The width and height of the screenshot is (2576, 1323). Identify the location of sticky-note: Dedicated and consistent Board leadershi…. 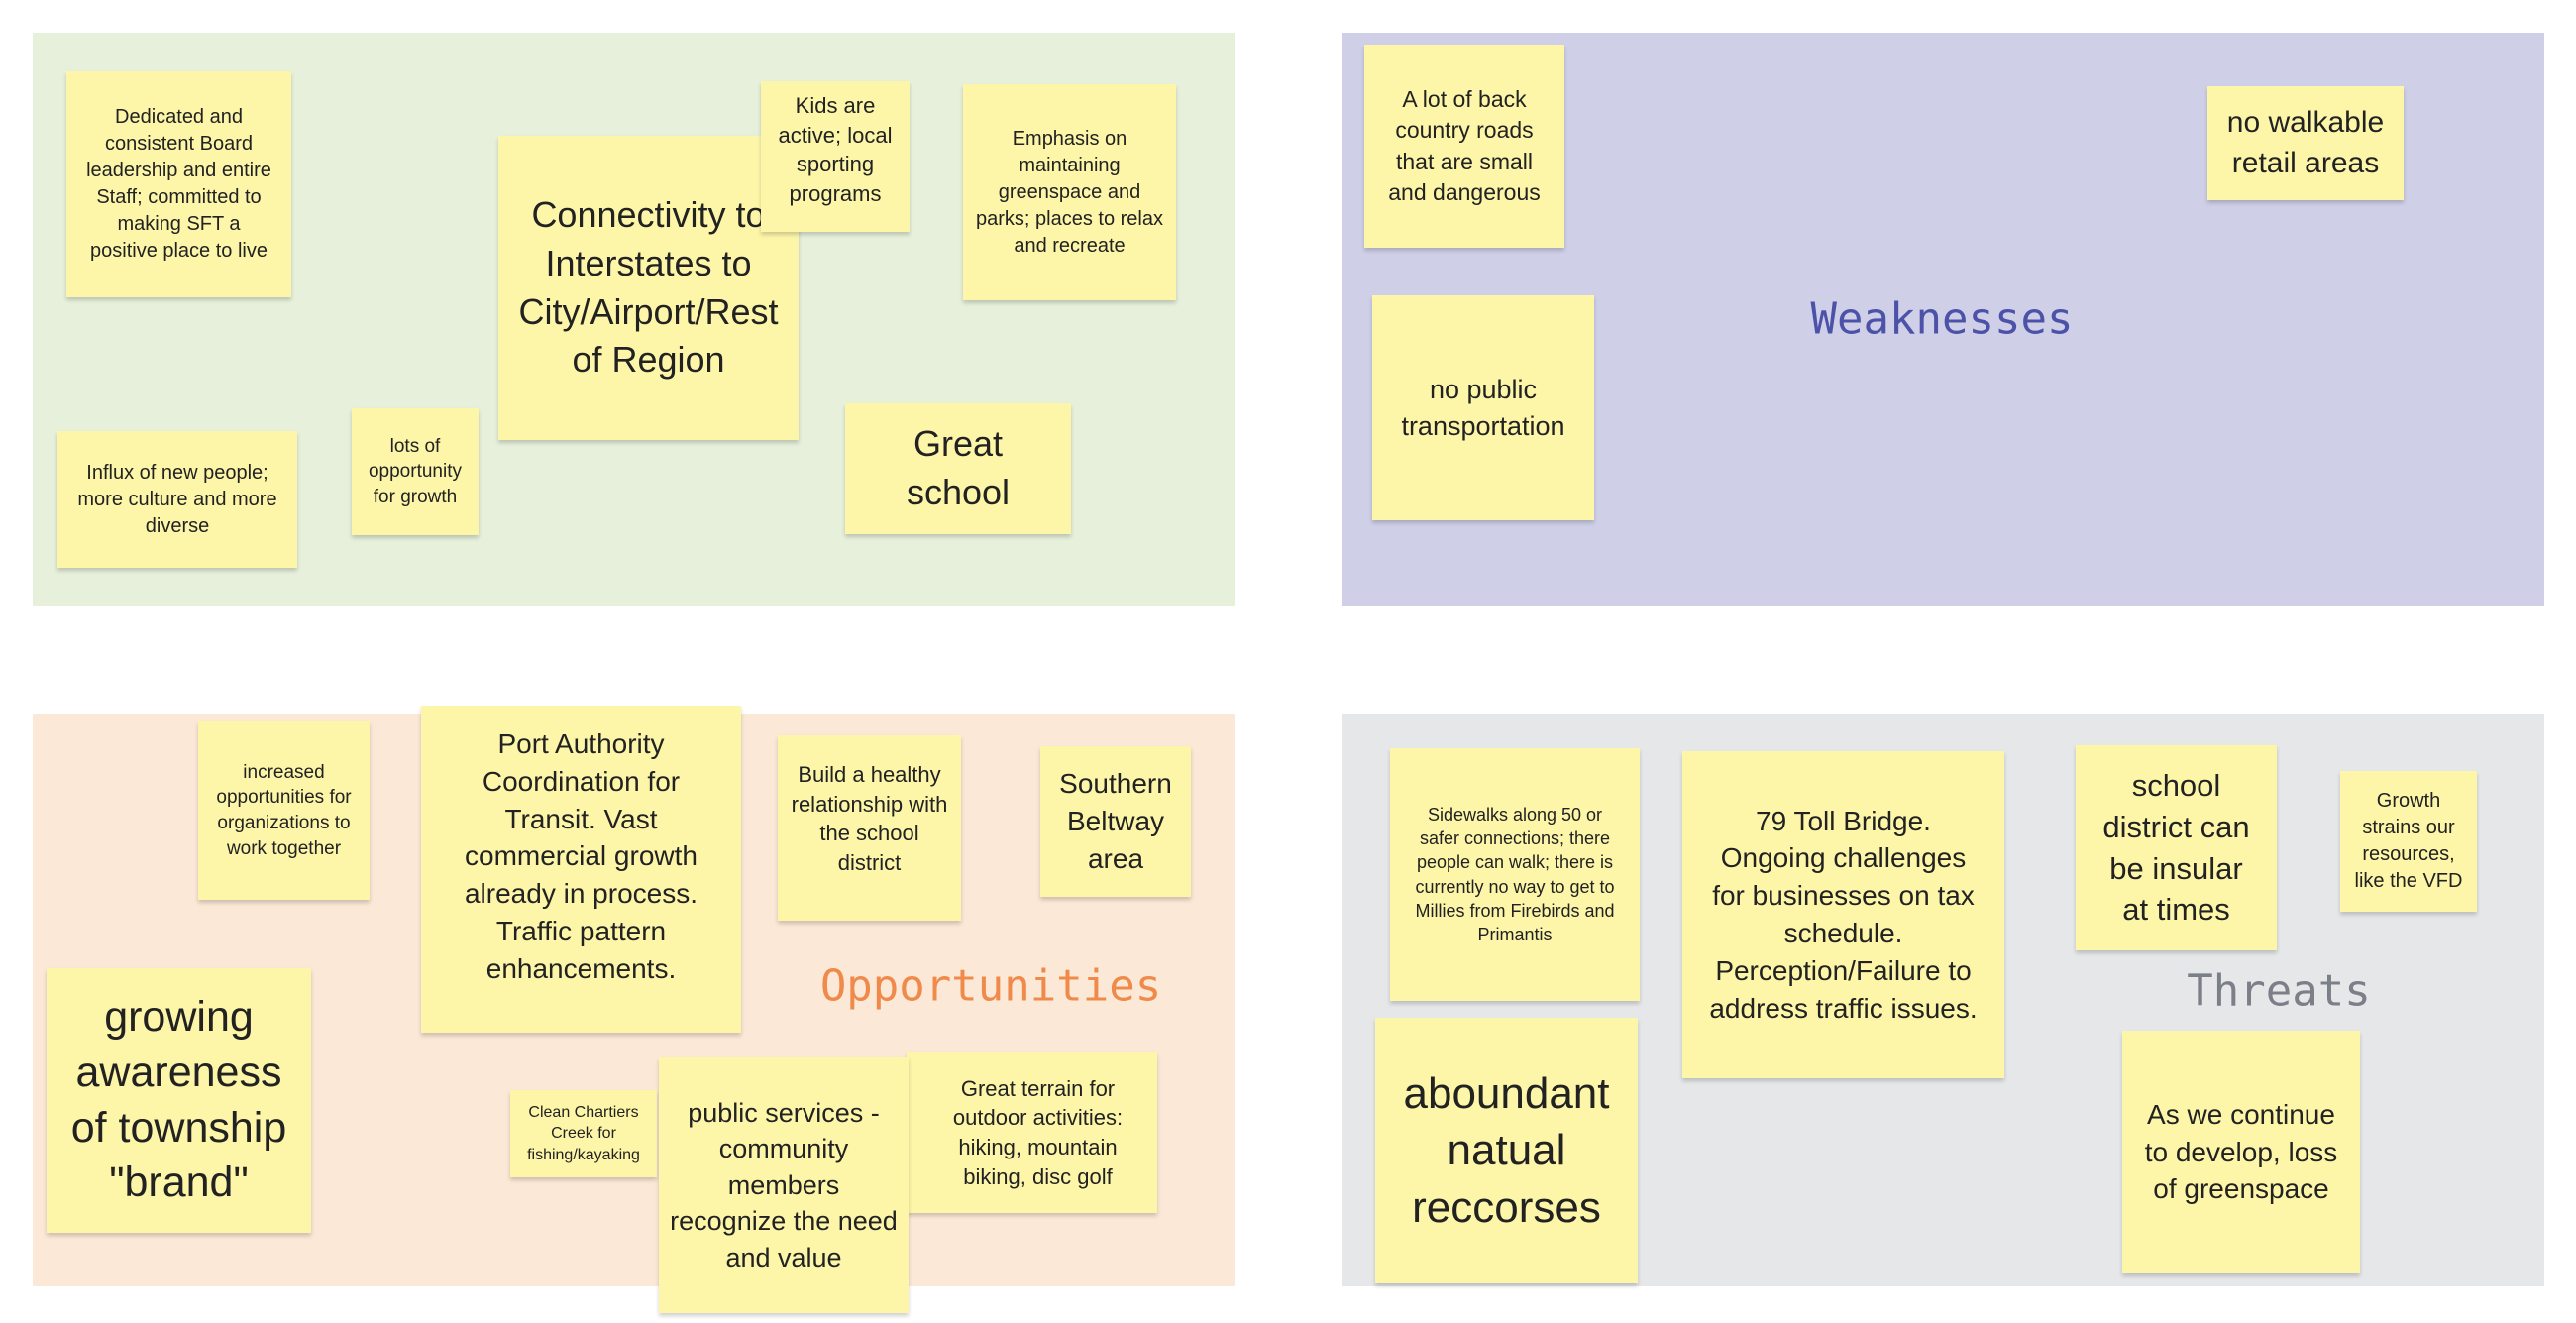
(178, 184).